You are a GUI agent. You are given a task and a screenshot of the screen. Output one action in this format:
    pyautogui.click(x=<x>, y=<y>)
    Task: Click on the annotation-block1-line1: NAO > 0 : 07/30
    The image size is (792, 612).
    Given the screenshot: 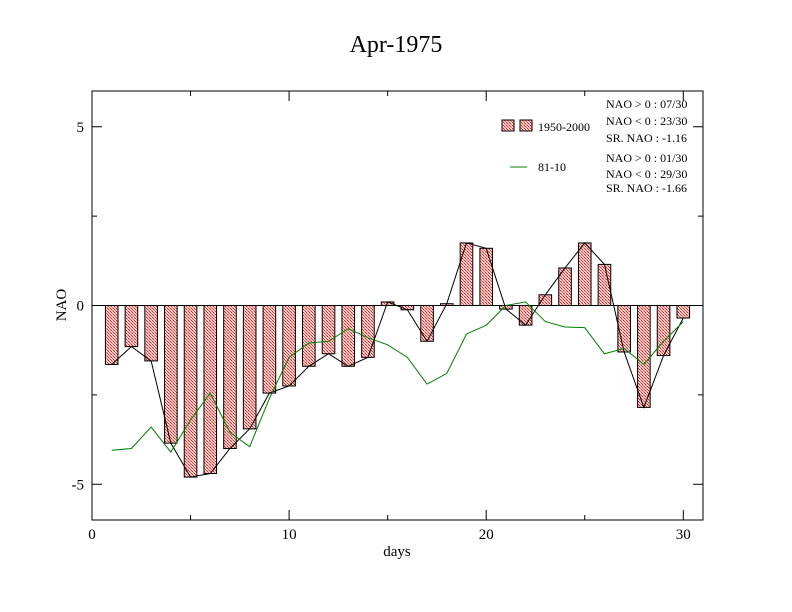 What is the action you would take?
    pyautogui.click(x=646, y=104)
    